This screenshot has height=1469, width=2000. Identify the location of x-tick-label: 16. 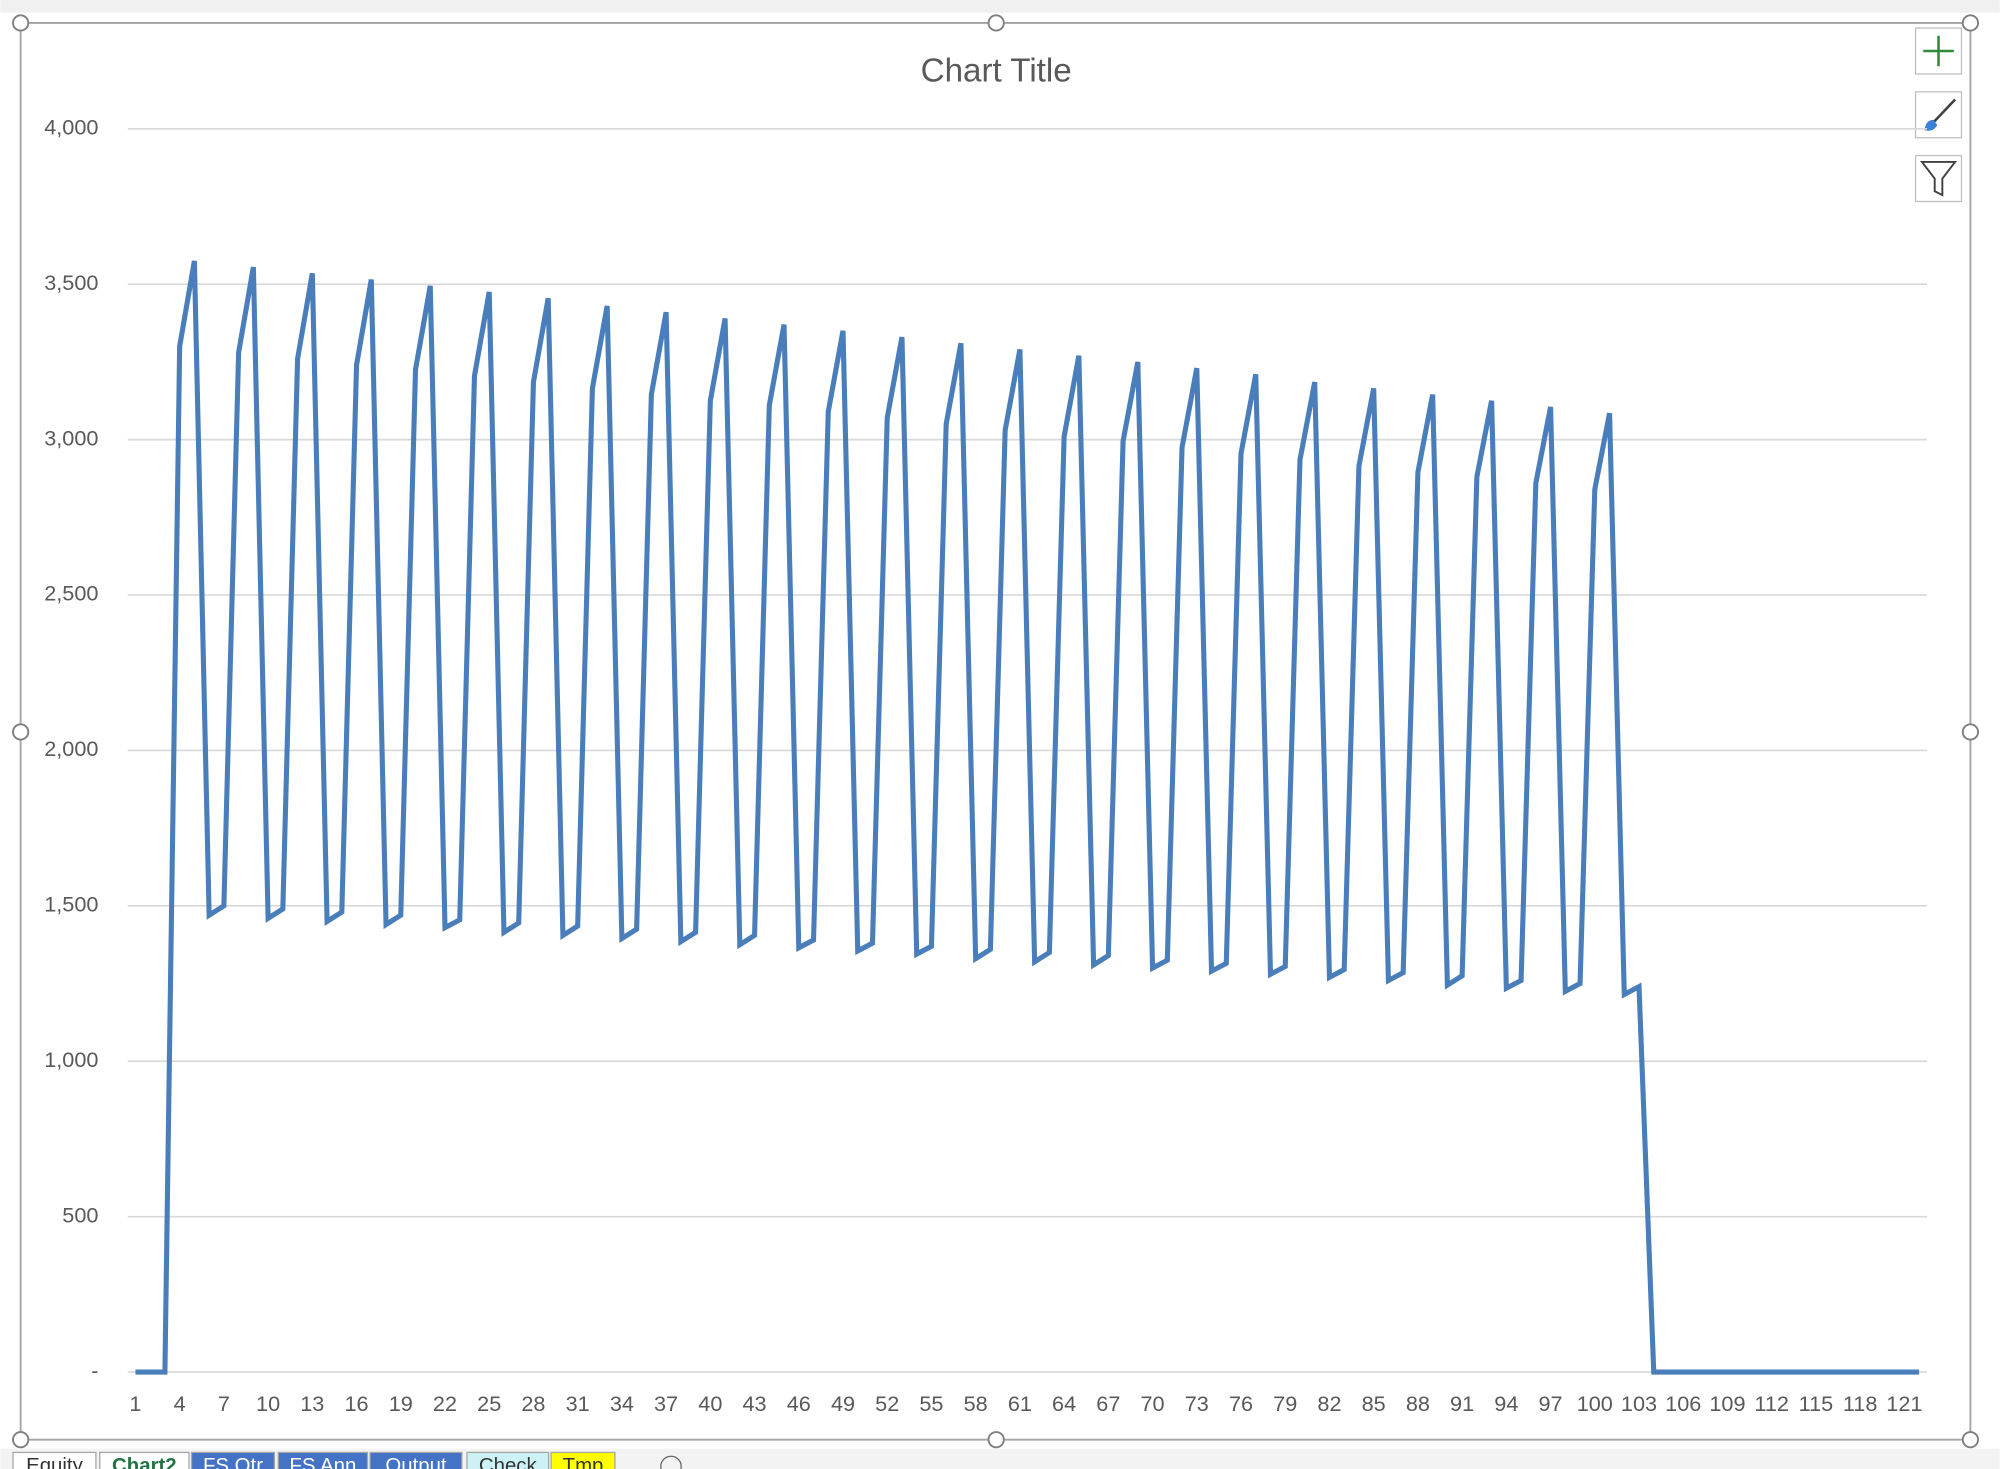
(357, 1403).